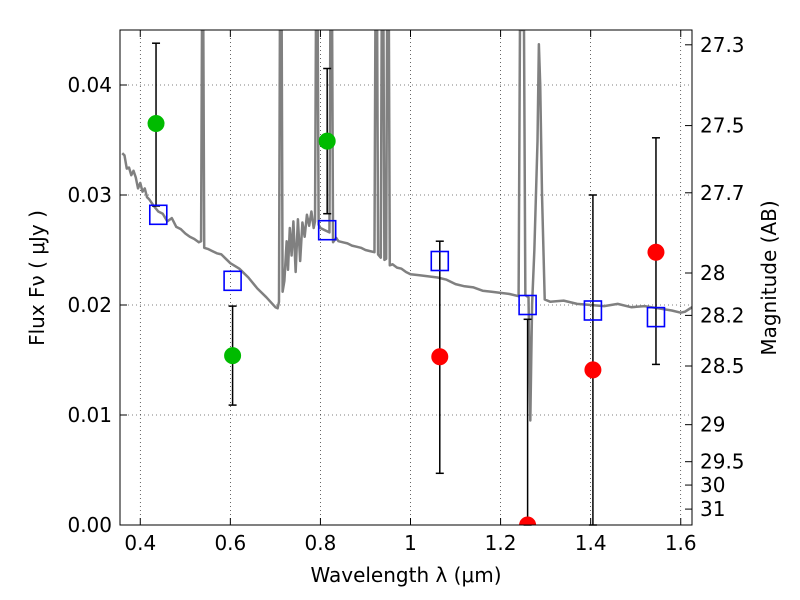 The width and height of the screenshot is (800, 600). I want to click on y-axis-label: Flux Fν ( μJy ), so click(37, 278).